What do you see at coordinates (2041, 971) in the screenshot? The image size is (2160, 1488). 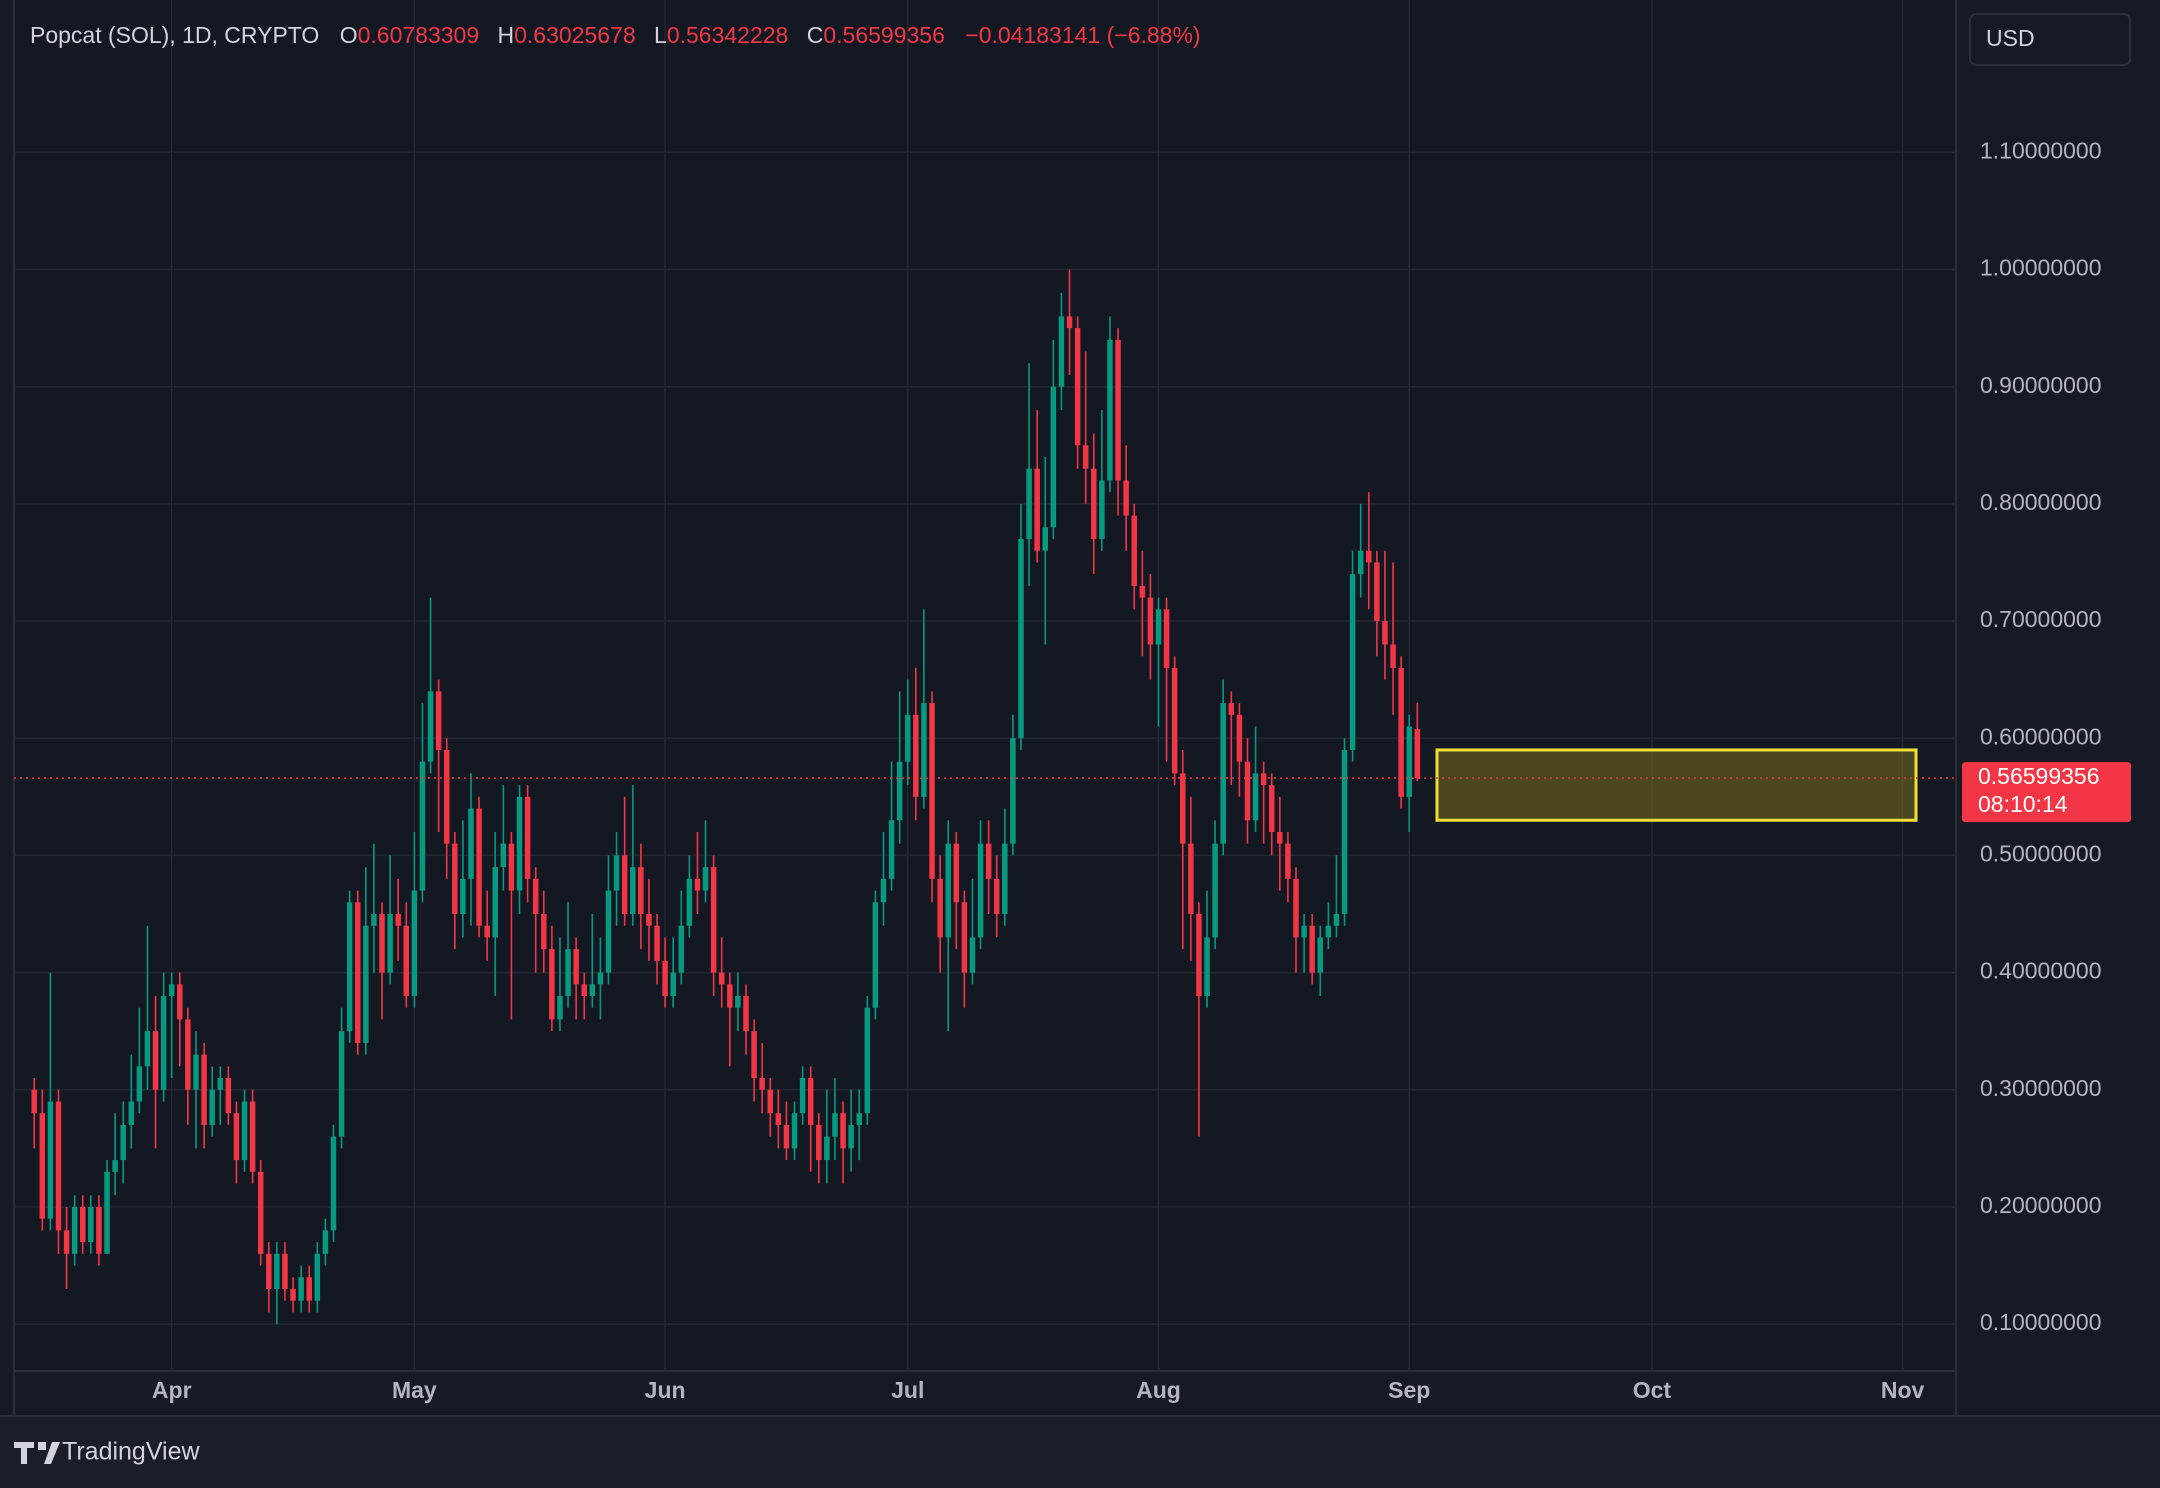 I see `y-tick-label: 0.40000000` at bounding box center [2041, 971].